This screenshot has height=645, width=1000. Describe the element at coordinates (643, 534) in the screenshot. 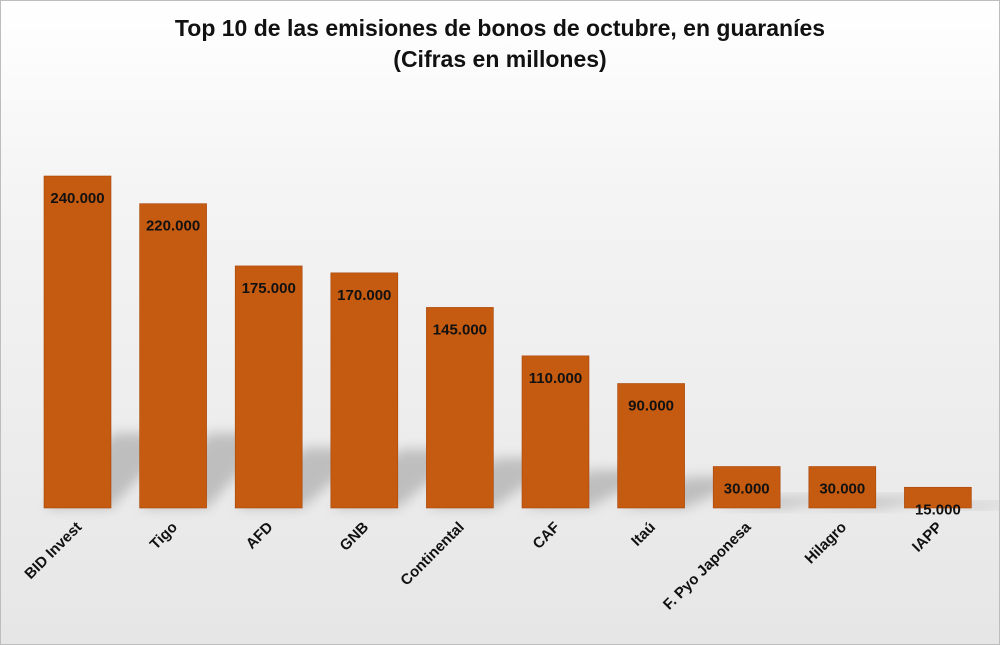

I see `category-label: Itaú` at that location.